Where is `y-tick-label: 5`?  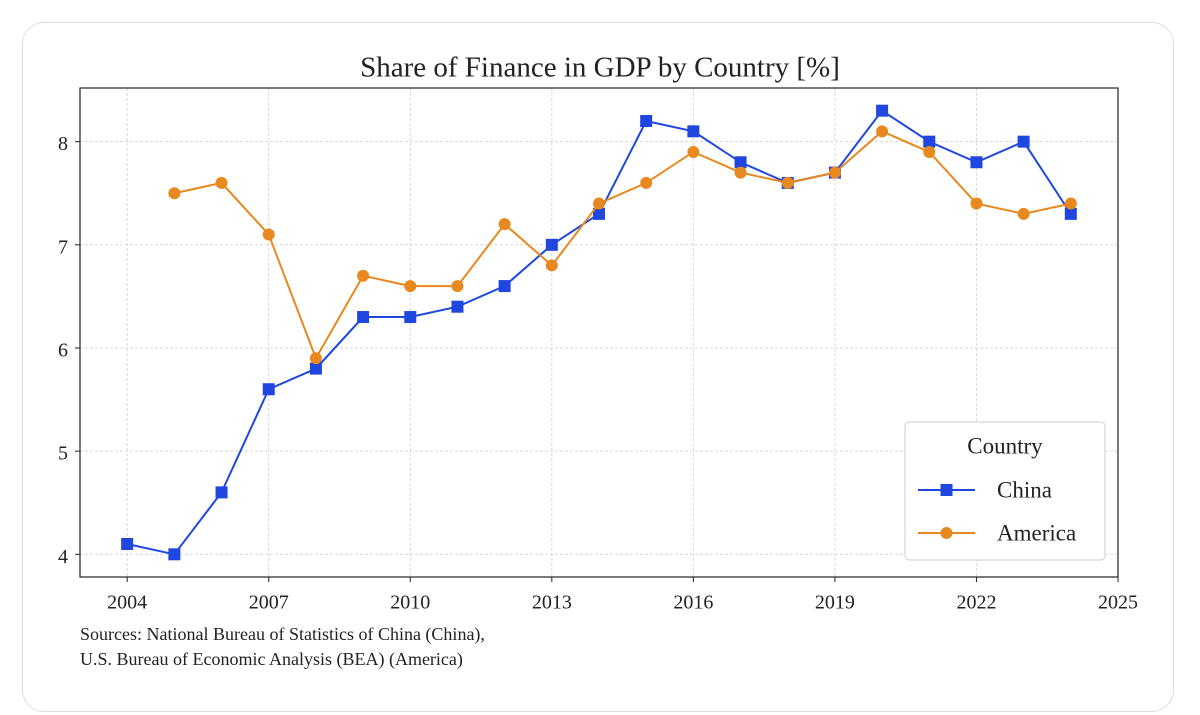 y-tick-label: 5 is located at coordinates (63, 454).